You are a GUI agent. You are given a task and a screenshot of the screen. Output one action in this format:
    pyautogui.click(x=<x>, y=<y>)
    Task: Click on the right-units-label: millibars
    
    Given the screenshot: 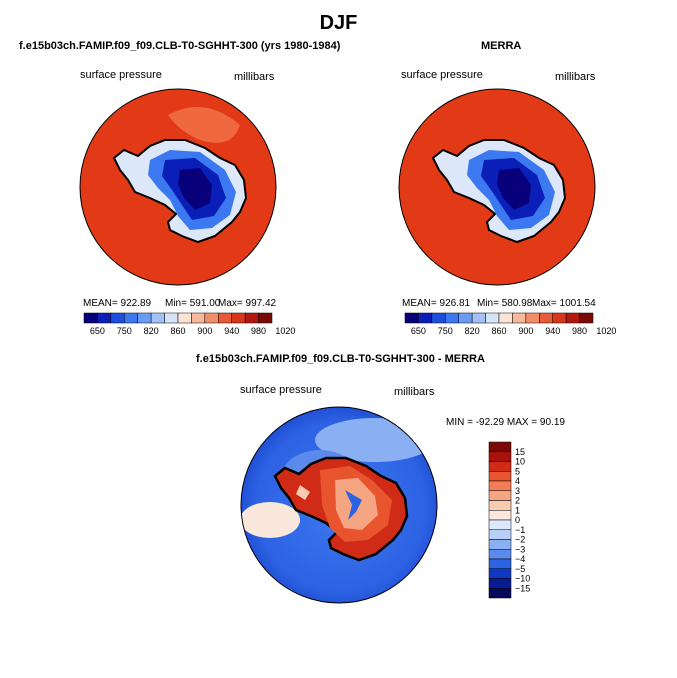 What is the action you would take?
    pyautogui.click(x=575, y=77)
    